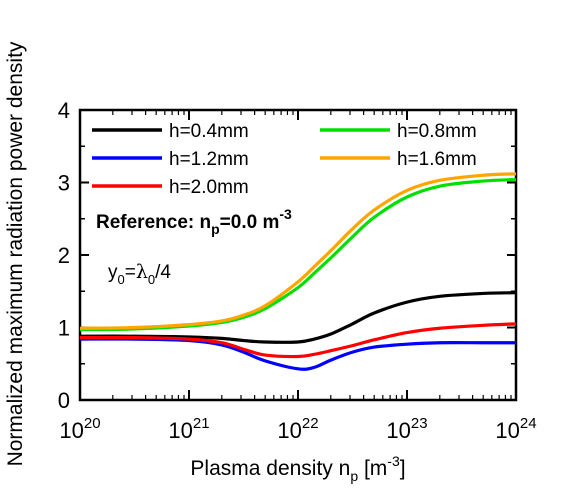 The image size is (564, 497). I want to click on y-tick-label: 2, so click(64, 255).